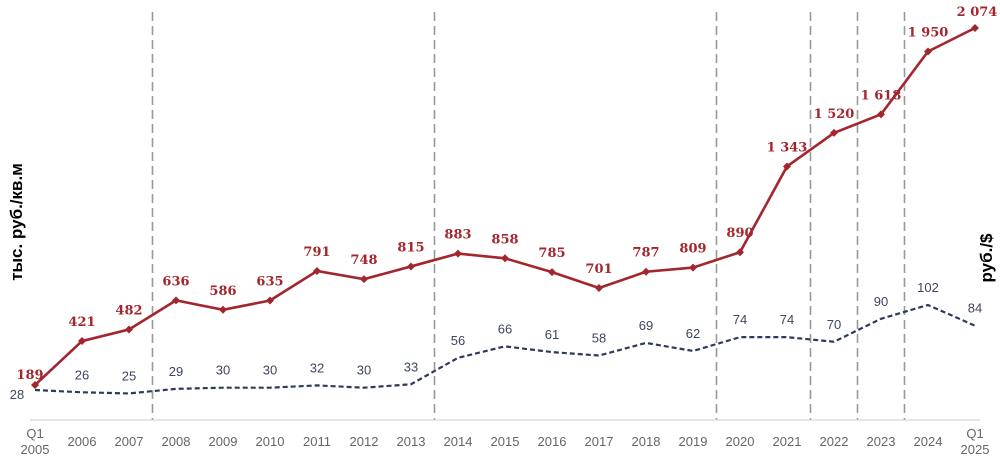 This screenshot has width=1000, height=461. I want to click on x-tick-label: 2017, so click(599, 441).